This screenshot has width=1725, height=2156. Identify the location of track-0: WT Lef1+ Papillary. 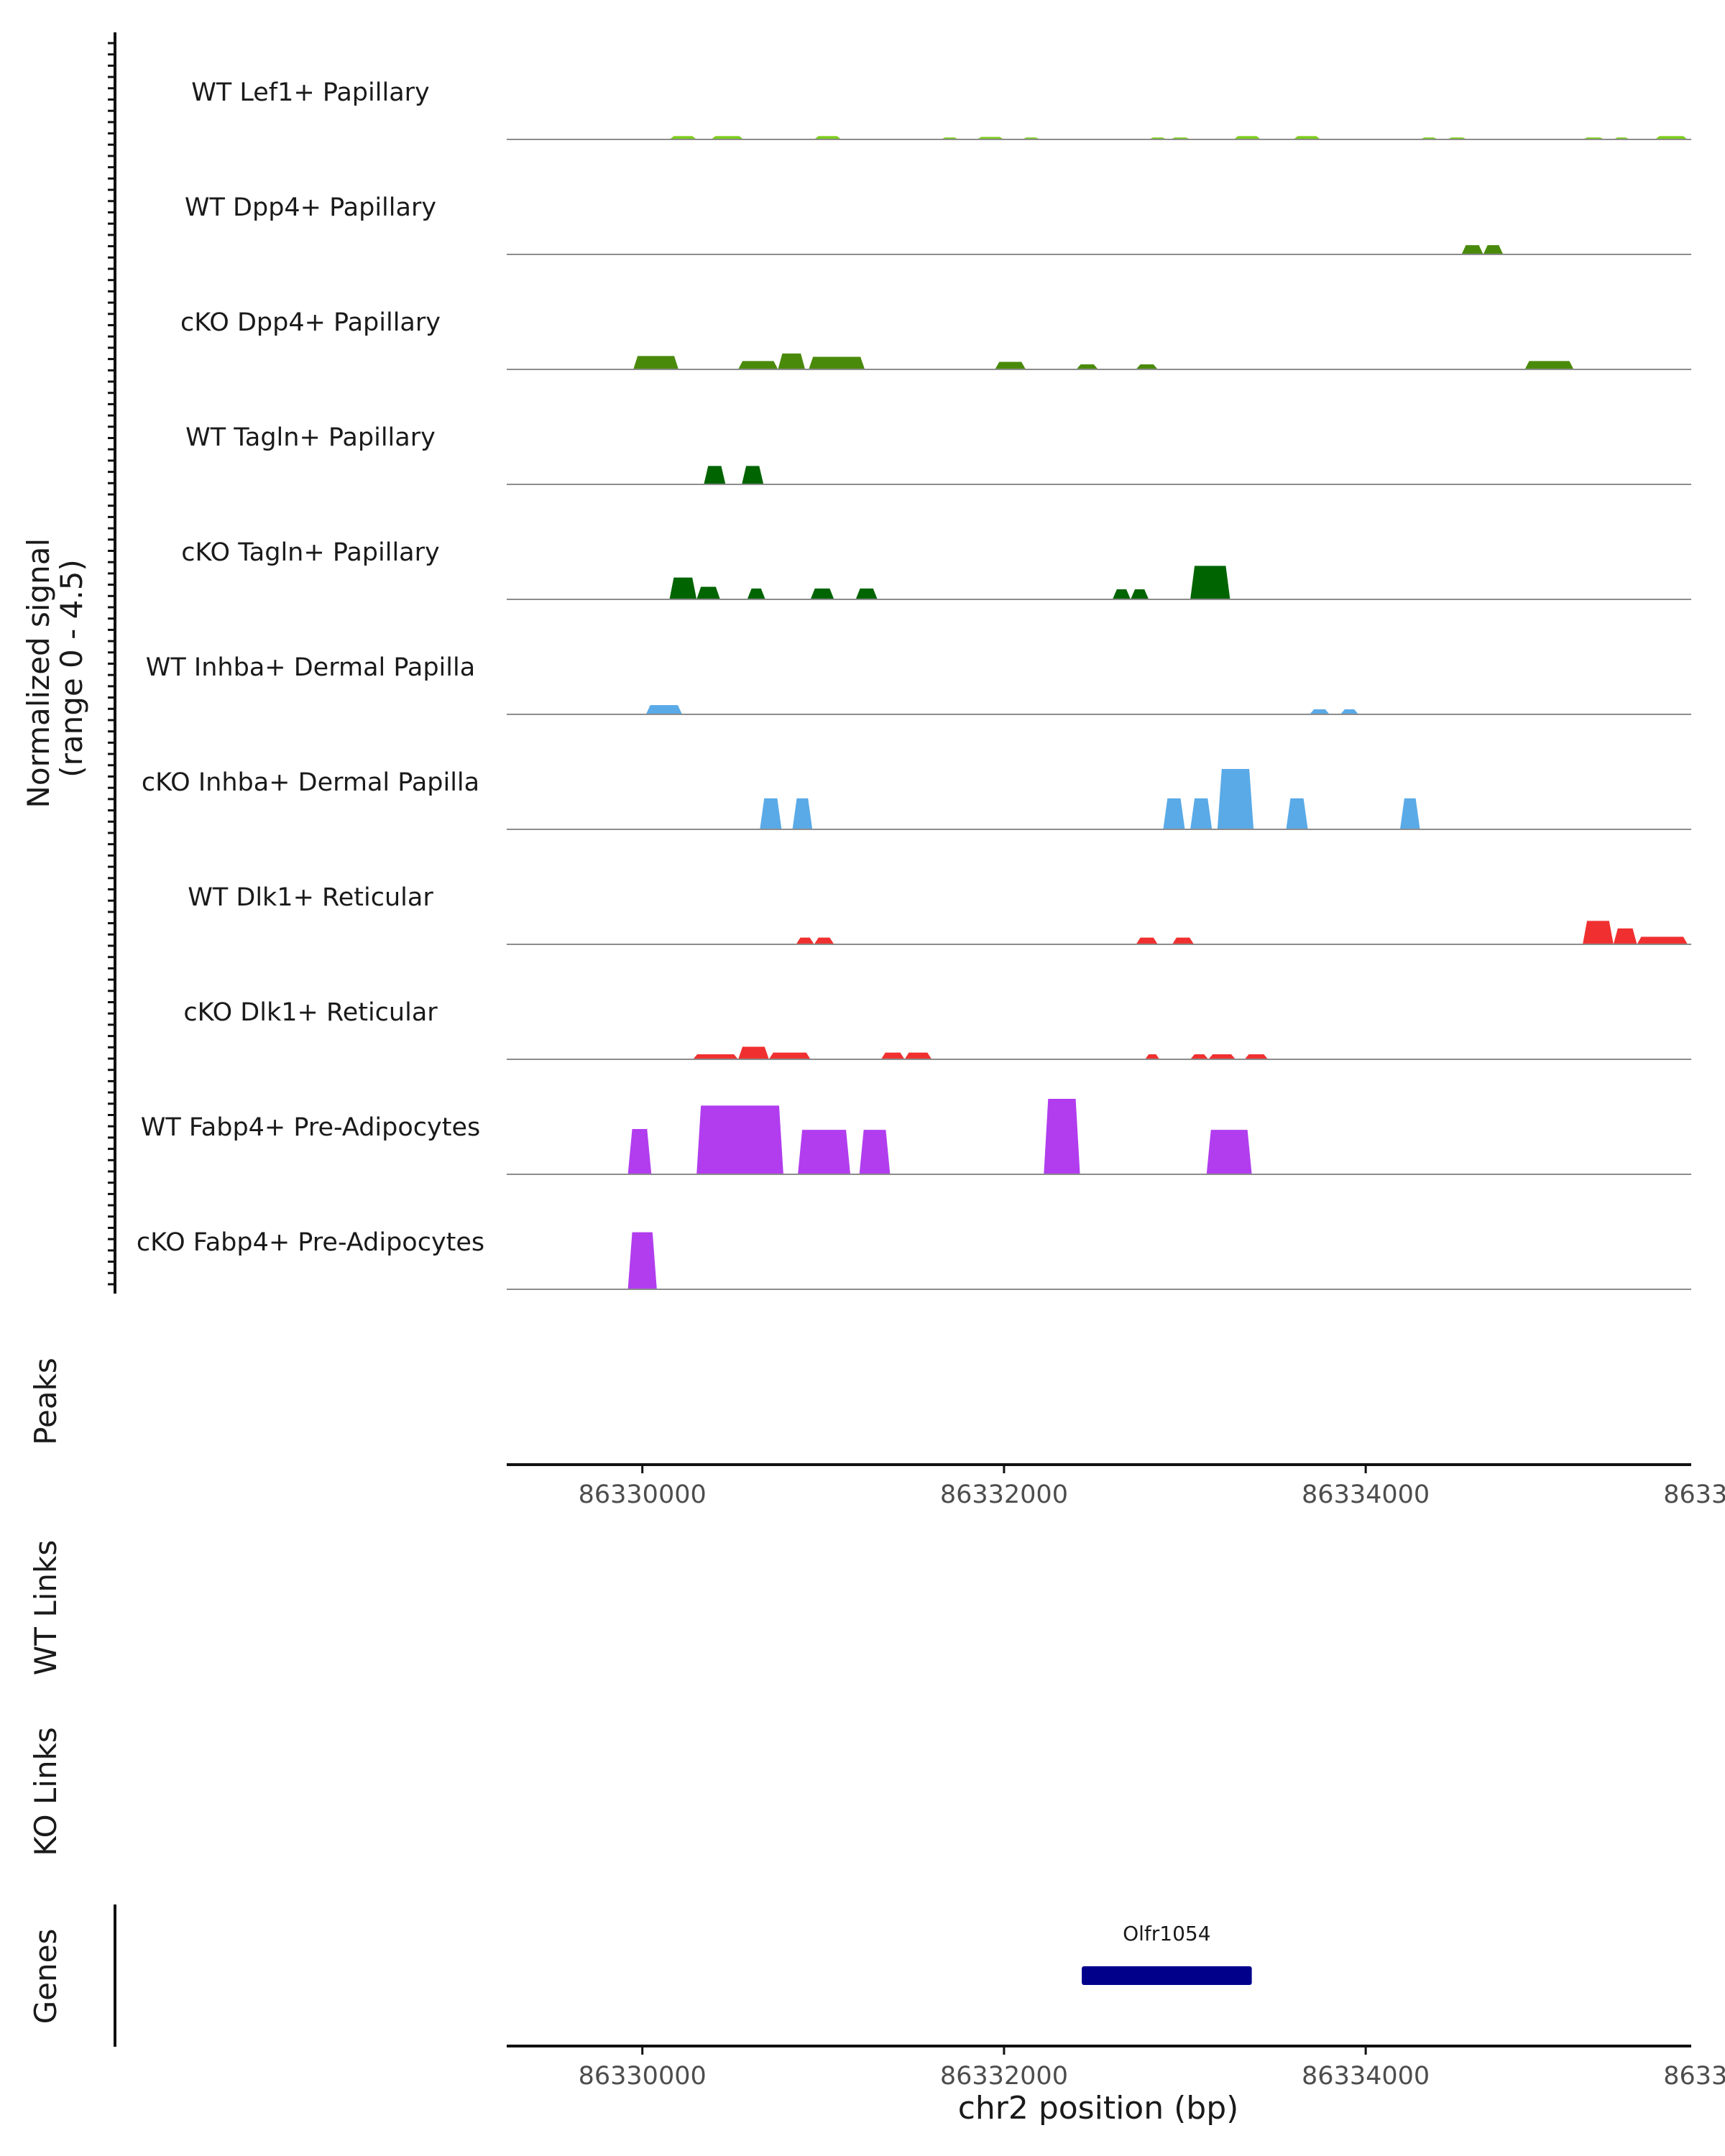
(941, 109).